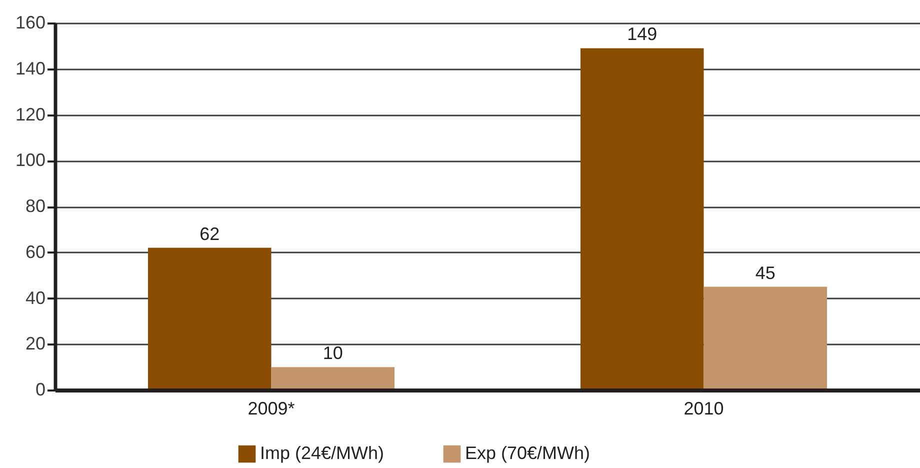 The width and height of the screenshot is (920, 468). I want to click on data-label: 62, so click(210, 234).